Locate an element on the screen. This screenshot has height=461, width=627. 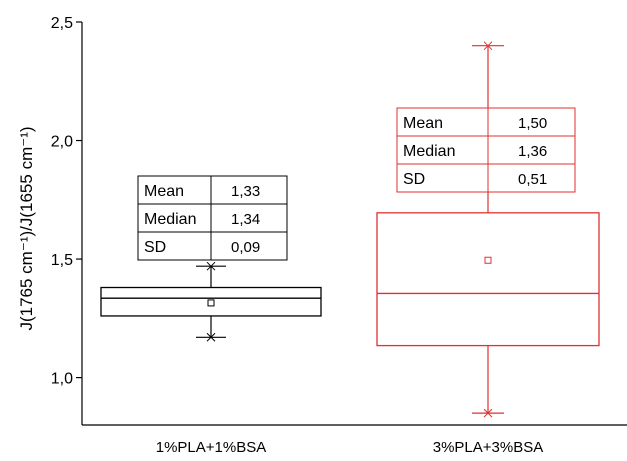
box-1: Mean 1,33 Median 1,34 SD 0,09 is located at coordinates (211, 258).